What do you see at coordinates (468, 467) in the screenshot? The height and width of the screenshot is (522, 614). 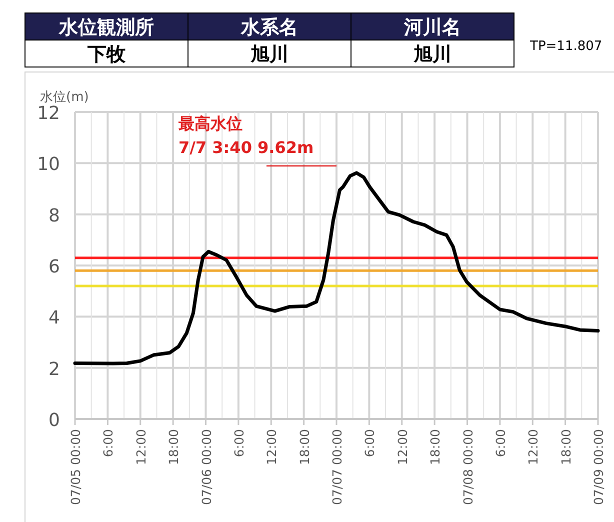 I see `x-tick-label: 07/08 00:00` at bounding box center [468, 467].